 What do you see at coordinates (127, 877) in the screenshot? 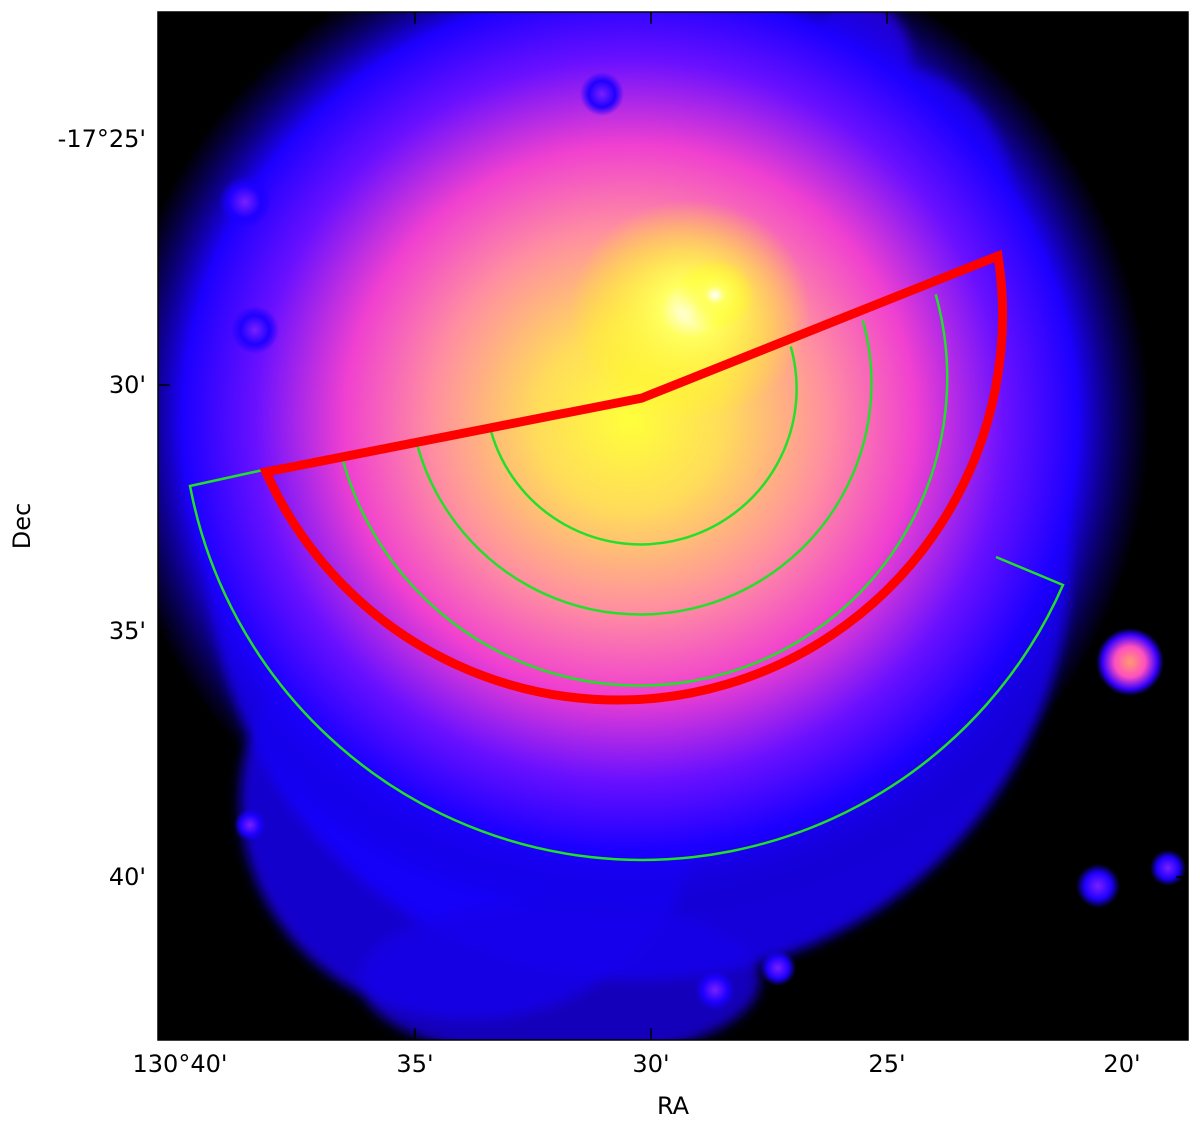
I see `y-tick-label: 40'` at bounding box center [127, 877].